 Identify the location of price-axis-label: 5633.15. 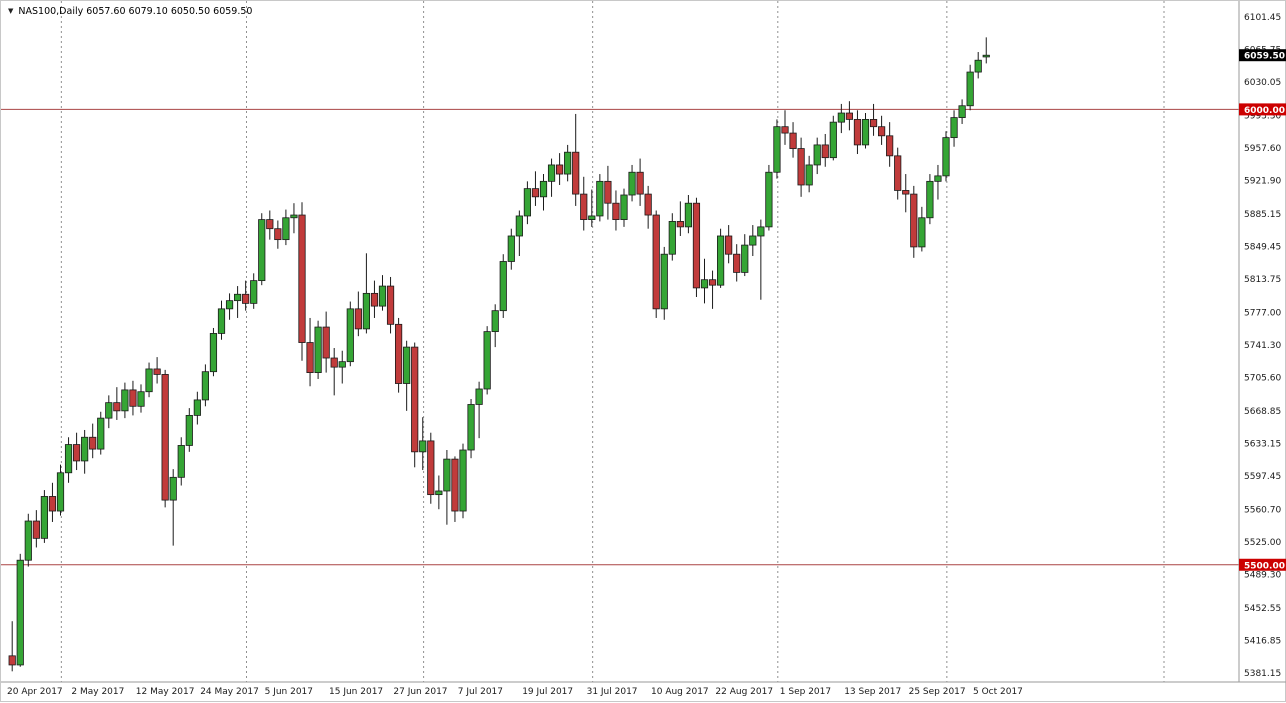
(1262, 444).